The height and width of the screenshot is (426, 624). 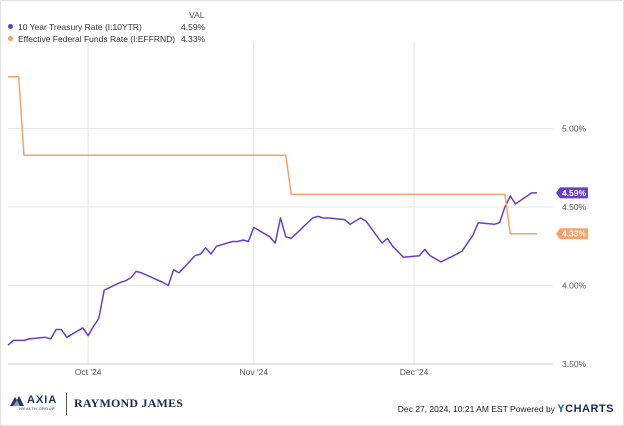 I want to click on x-tick-label: Nov '24, so click(x=254, y=372).